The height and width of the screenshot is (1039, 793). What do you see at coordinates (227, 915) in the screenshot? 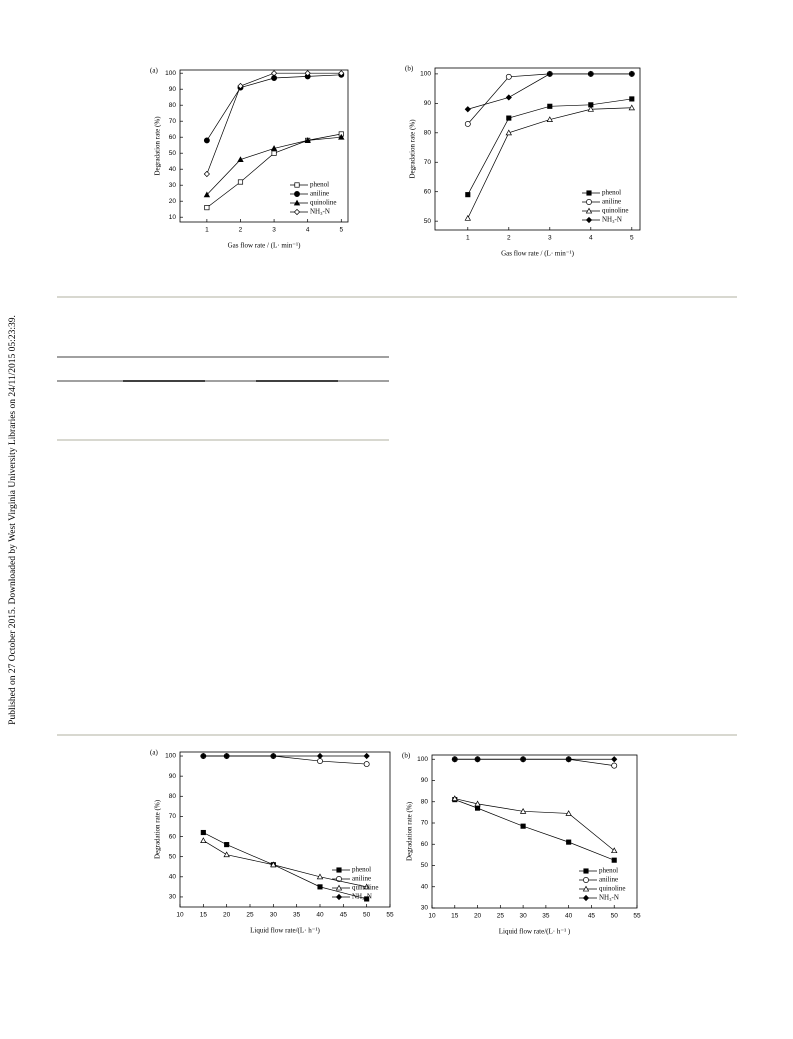
I see `x-tick-label: 20` at bounding box center [227, 915].